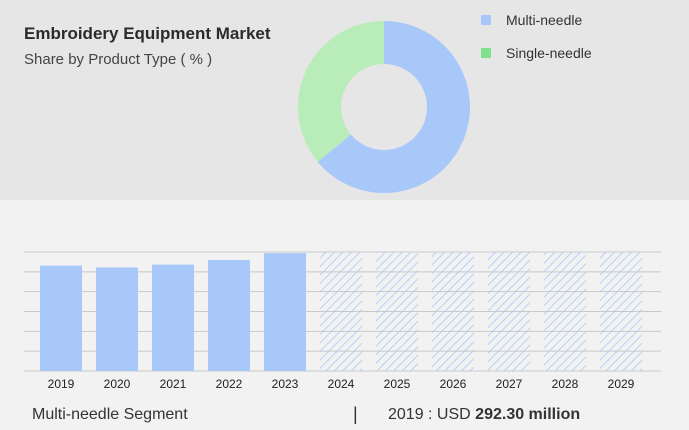 The height and width of the screenshot is (430, 689). Describe the element at coordinates (117, 319) in the screenshot. I see `bar-2020` at that location.